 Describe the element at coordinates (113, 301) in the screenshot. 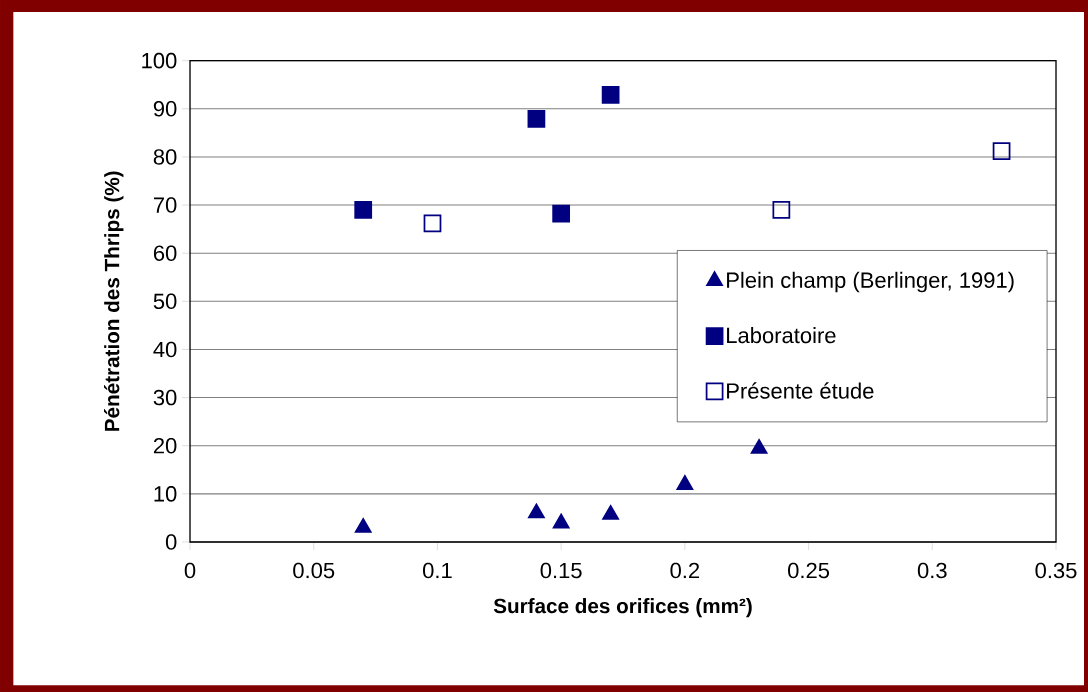

I see `y-axis-title: Pénétration des Thrips (%)` at that location.